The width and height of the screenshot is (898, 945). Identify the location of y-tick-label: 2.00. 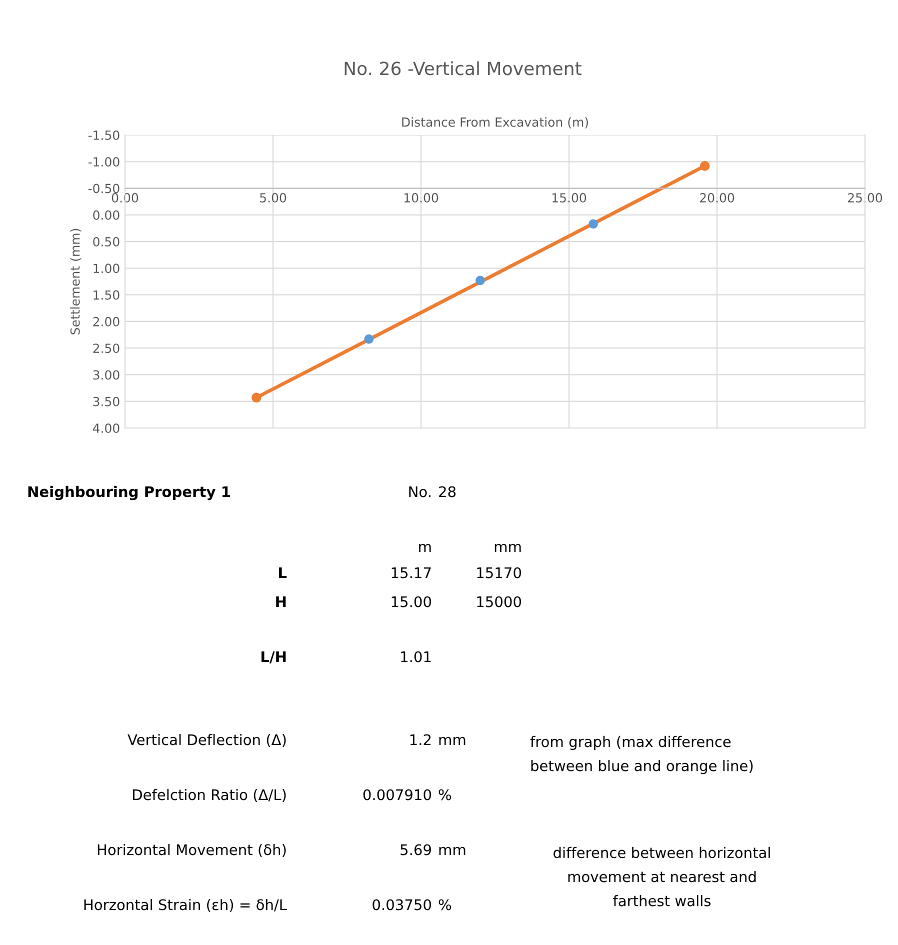
(106, 321).